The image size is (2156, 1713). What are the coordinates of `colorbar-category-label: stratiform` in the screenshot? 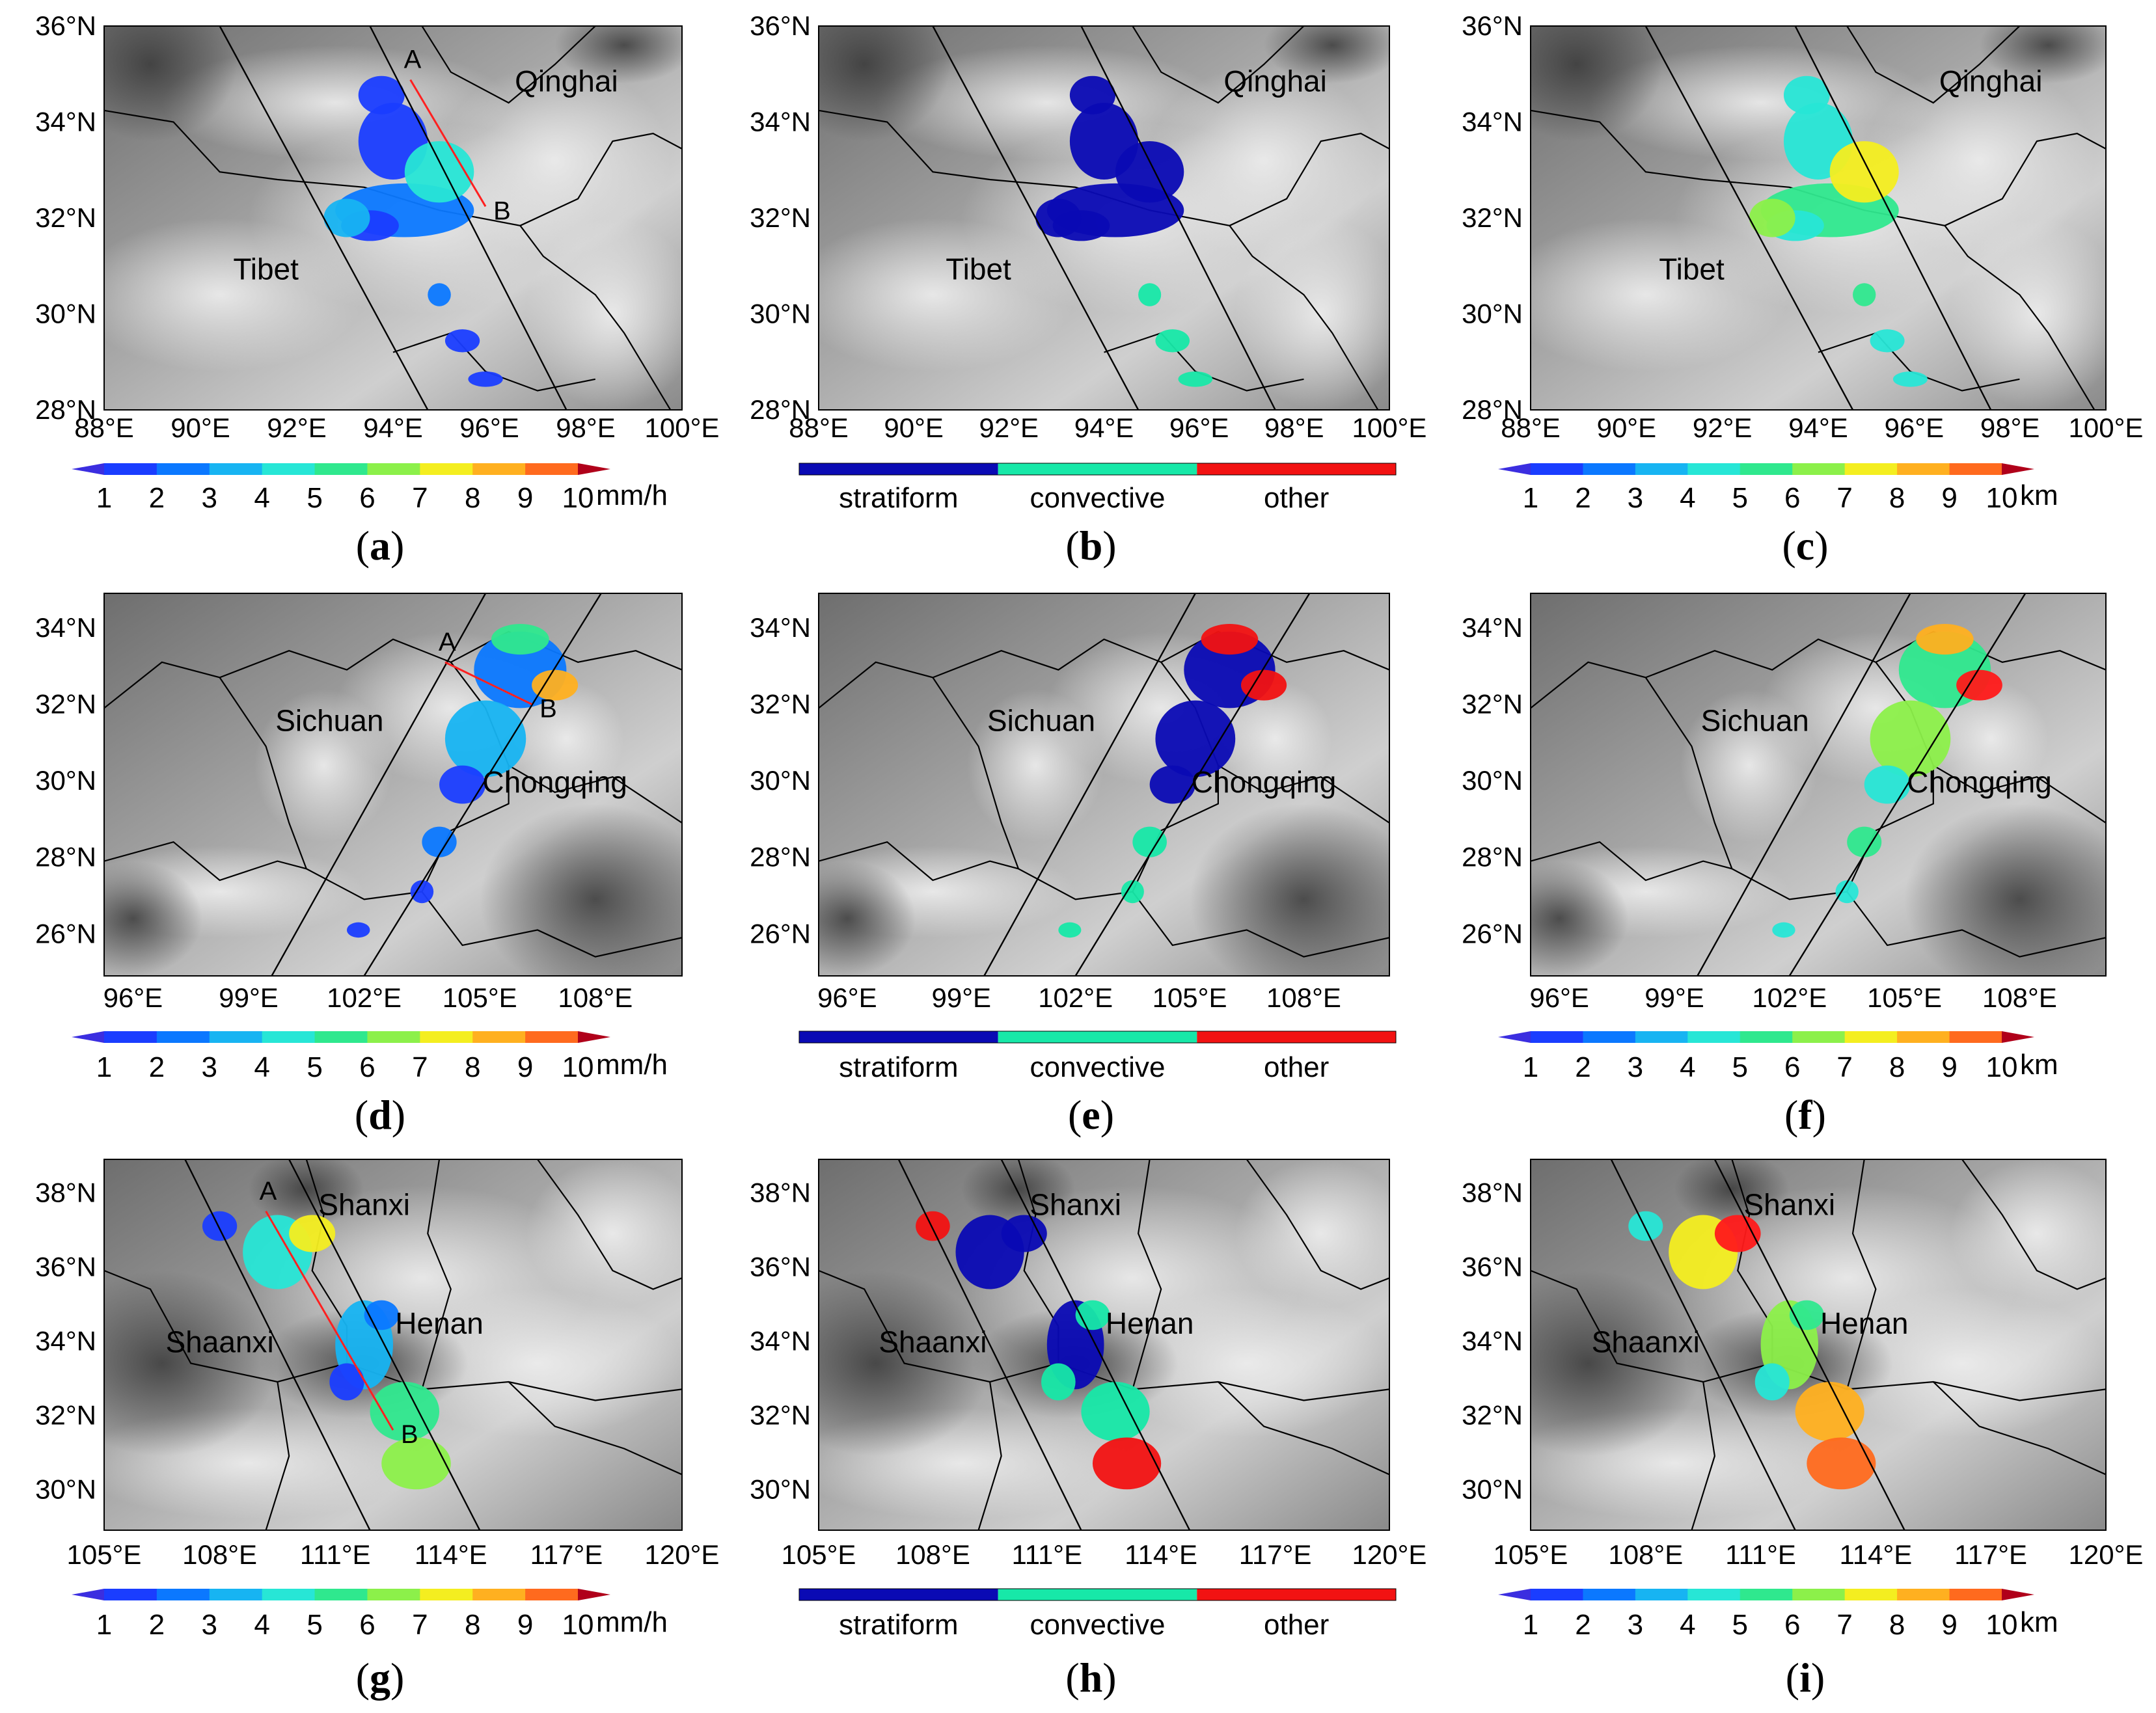 It's located at (898, 498).